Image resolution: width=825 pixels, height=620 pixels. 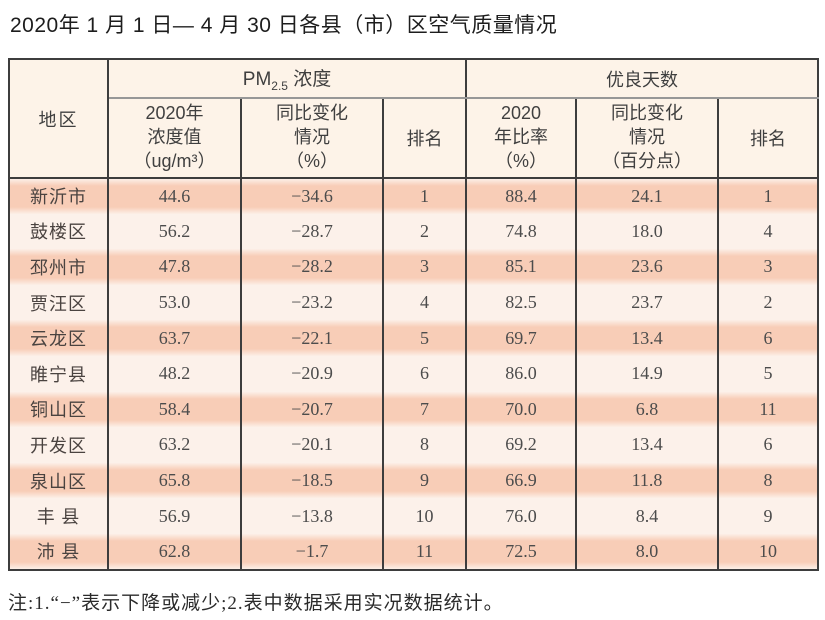 What do you see at coordinates (647, 409) in the screenshot?
I see `cell-days-change: 6.8` at bounding box center [647, 409].